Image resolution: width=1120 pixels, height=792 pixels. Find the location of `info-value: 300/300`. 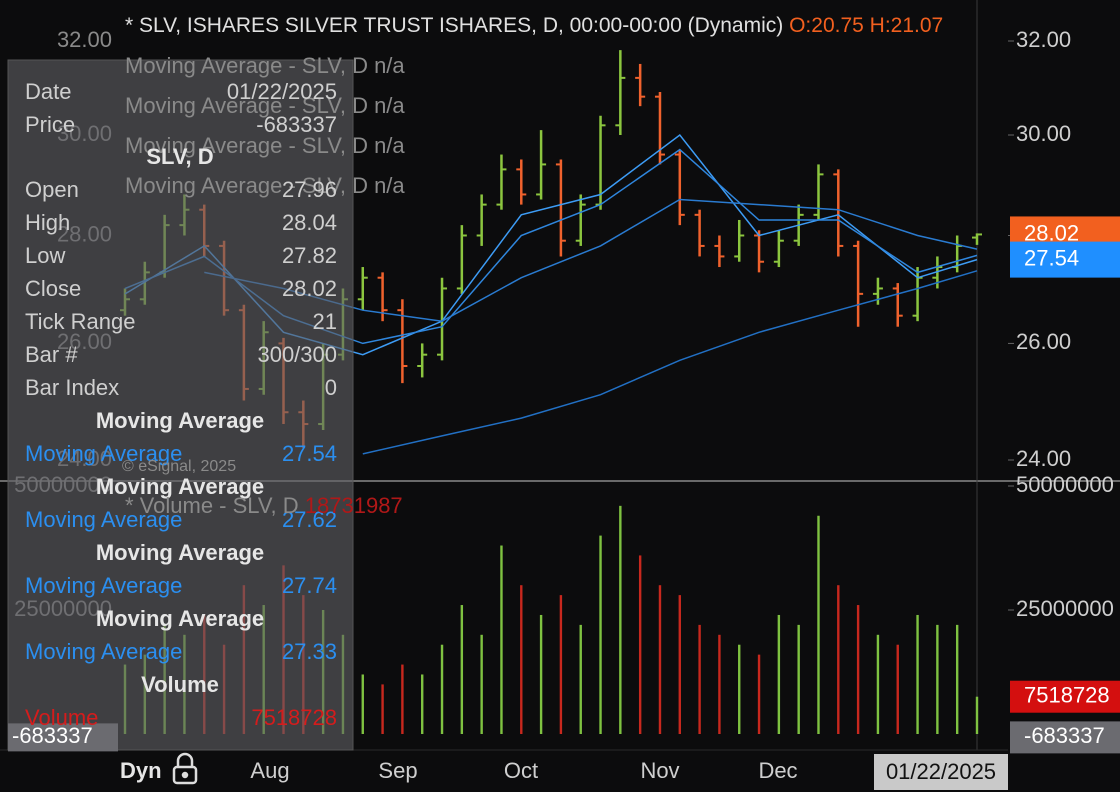

info-value: 300/300 is located at coordinates (297, 354).